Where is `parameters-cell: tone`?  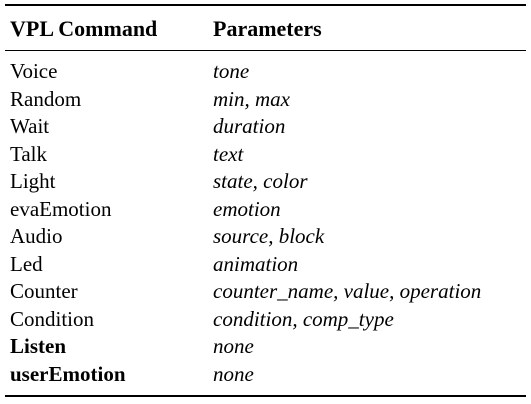 parameters-cell: tone is located at coordinates (231, 71).